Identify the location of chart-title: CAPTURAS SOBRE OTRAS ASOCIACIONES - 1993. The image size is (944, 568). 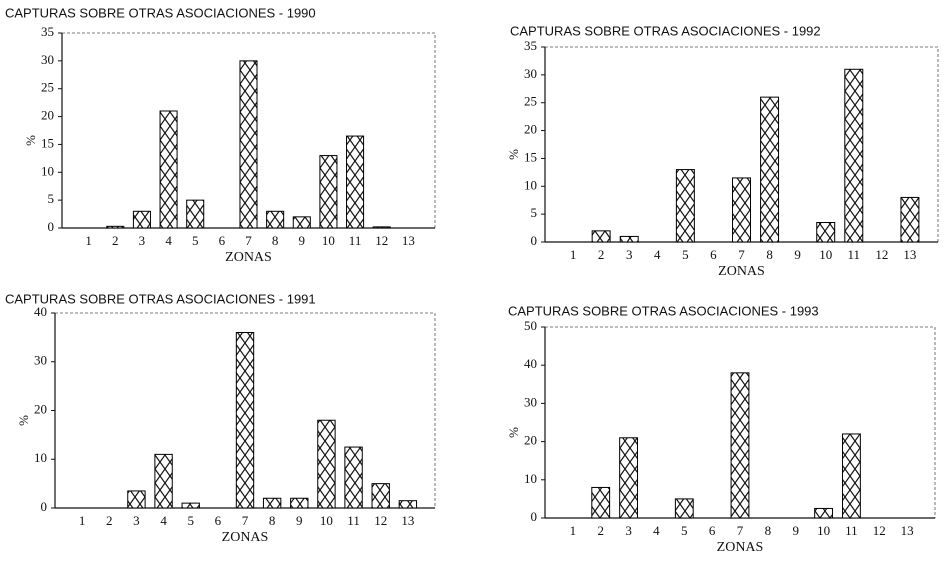
(663, 310).